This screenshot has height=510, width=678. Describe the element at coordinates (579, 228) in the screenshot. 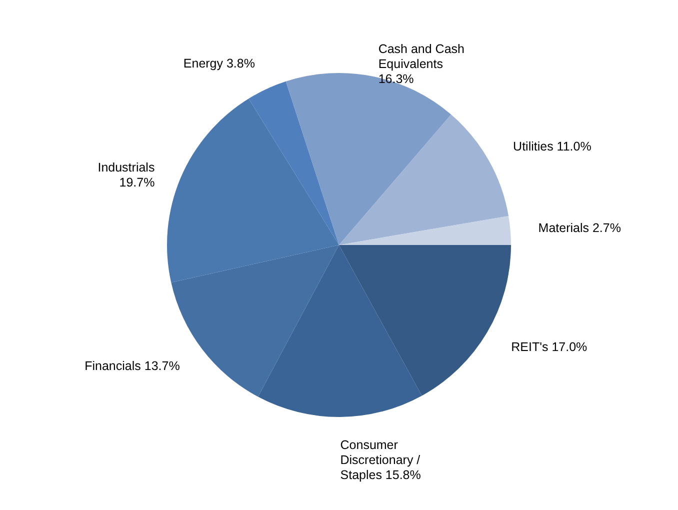

I see `slice-label: Materials 2.7%` at that location.